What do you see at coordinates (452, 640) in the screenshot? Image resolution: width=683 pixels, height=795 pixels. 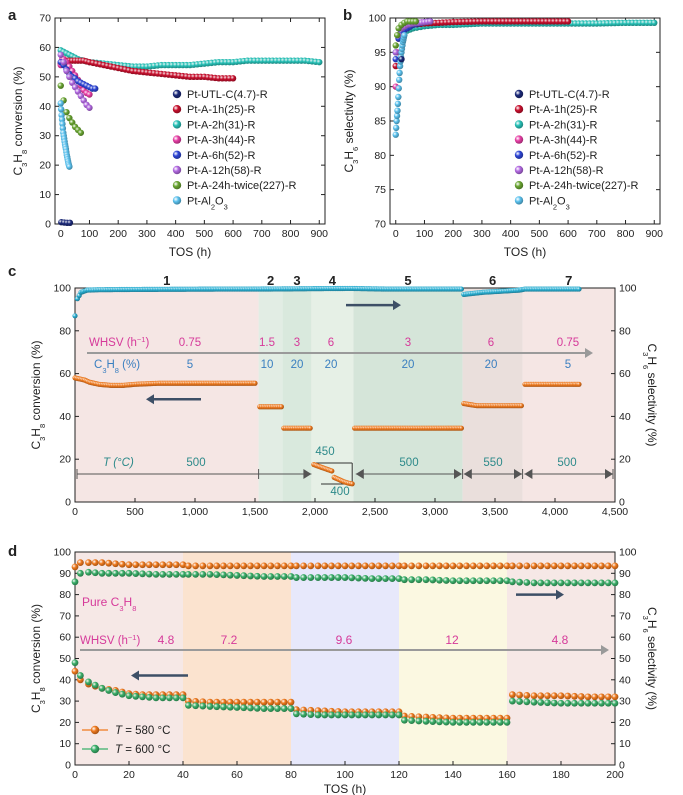 I see `whsv-value-d: 12` at bounding box center [452, 640].